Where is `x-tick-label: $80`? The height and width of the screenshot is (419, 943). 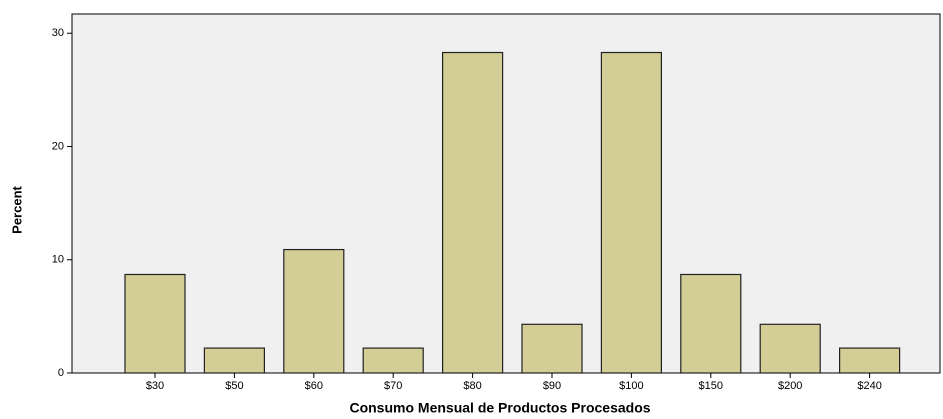
x-tick-label: $80 is located at coordinates (472, 386).